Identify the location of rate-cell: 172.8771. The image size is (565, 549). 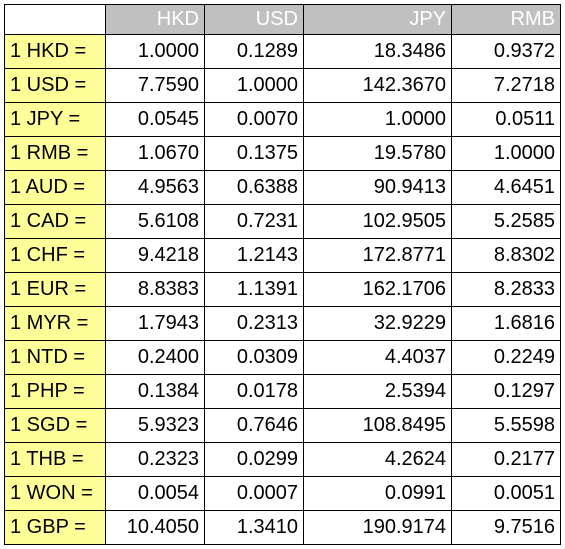
(377, 255).